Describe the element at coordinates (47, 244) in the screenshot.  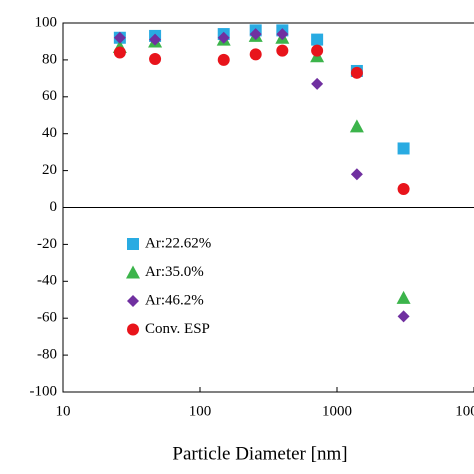
I see `y-tick-label: -20` at that location.